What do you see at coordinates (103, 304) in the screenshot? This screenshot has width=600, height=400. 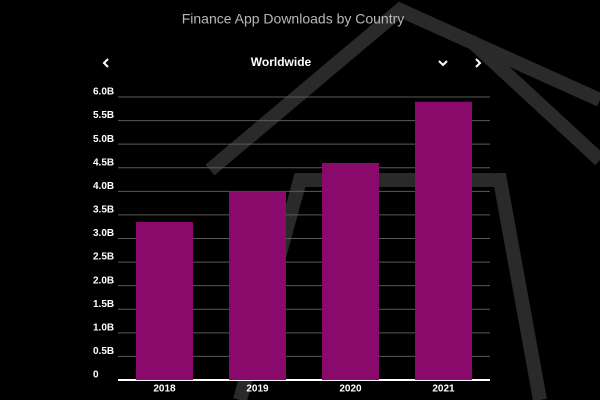 I see `y-tick-label: 1.5B` at bounding box center [103, 304].